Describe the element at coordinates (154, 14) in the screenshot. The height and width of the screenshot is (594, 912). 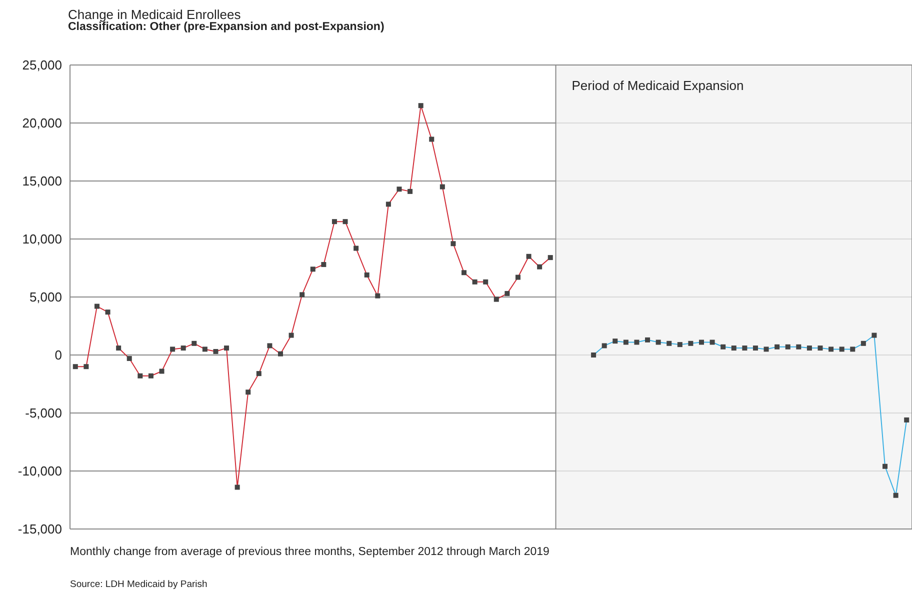
I see `chart-title: Change in Medicaid Enrollees` at that location.